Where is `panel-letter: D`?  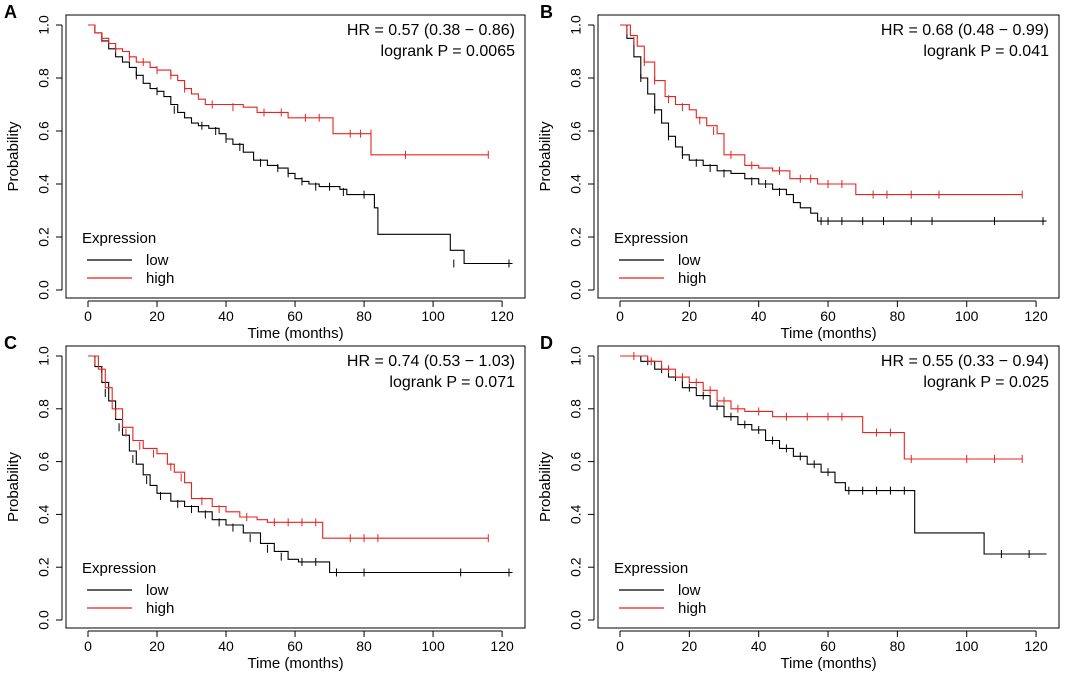
panel-letter: D is located at coordinates (546, 343).